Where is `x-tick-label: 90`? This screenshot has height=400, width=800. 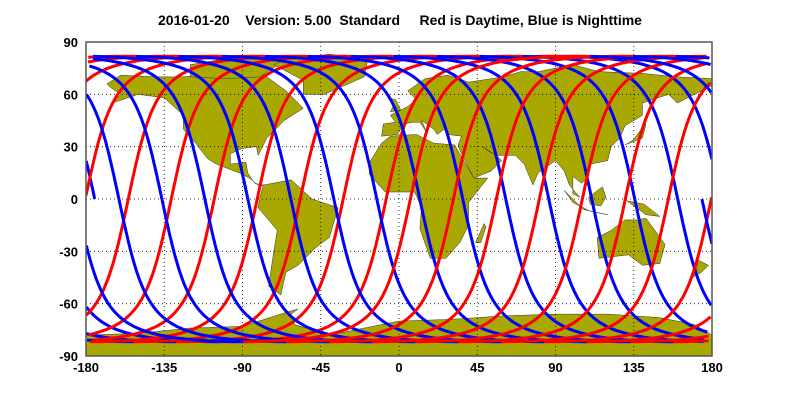
x-tick-label: 90 is located at coordinates (555, 367).